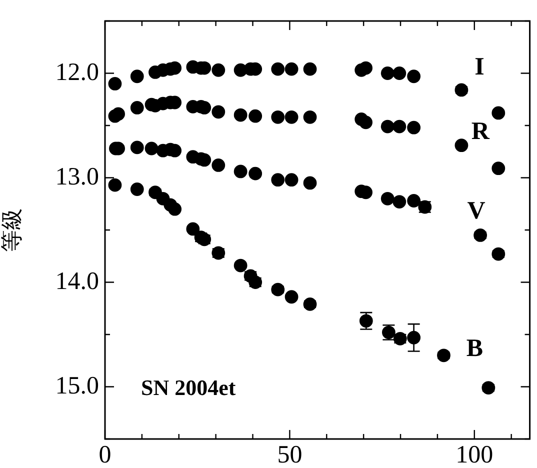 Image resolution: width=537 pixels, height=468 pixels. I want to click on y-axis-title: 等級, so click(12, 230).